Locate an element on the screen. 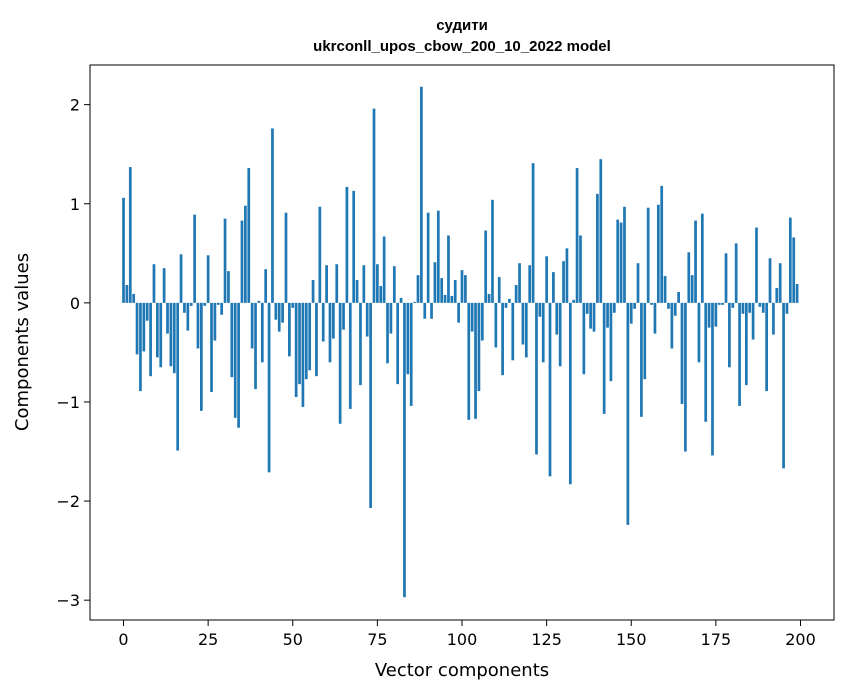  x-tick-label: 150 is located at coordinates (631, 639).